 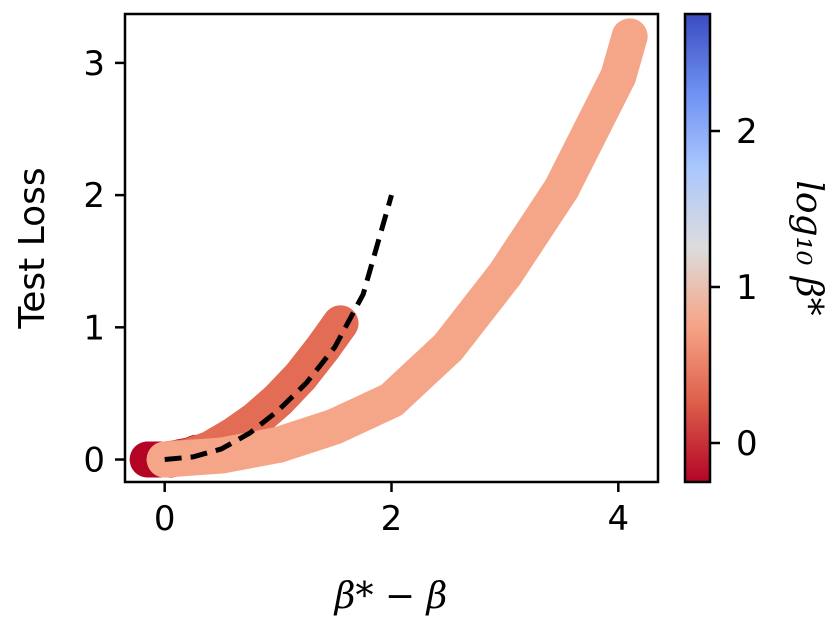 I want to click on x-tick-label: 2, so click(x=392, y=519).